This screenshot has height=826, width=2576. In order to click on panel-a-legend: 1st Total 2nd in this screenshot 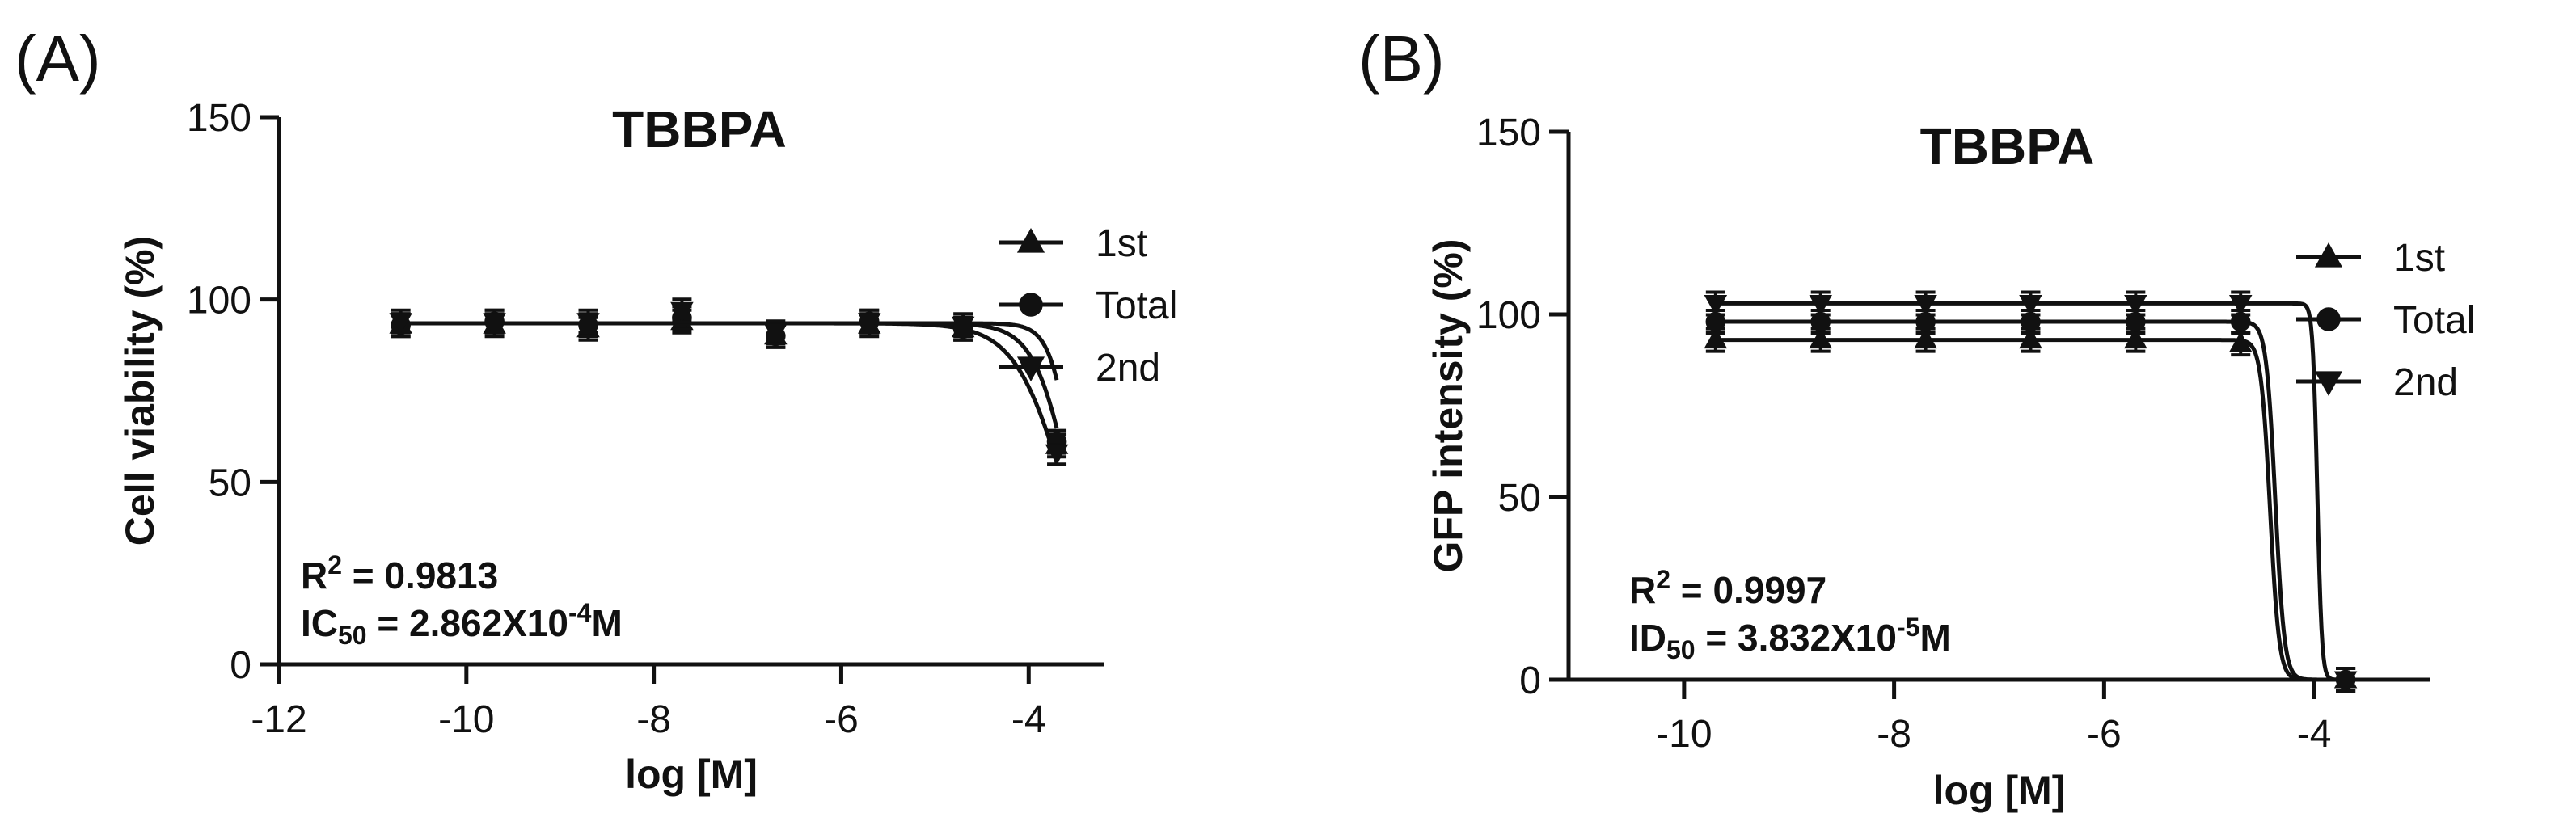, I will do `click(1088, 306)`.